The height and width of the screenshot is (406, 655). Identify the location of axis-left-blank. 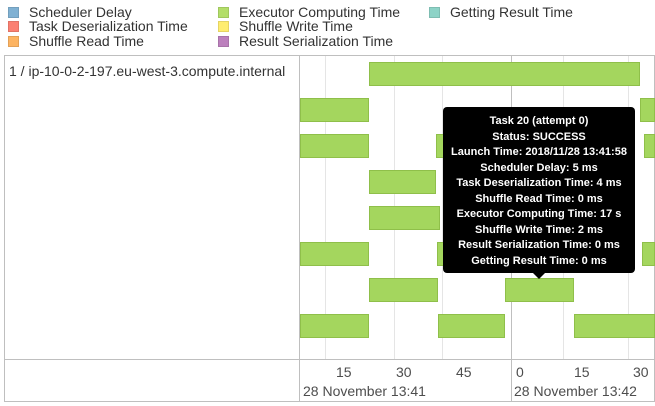
(152, 380).